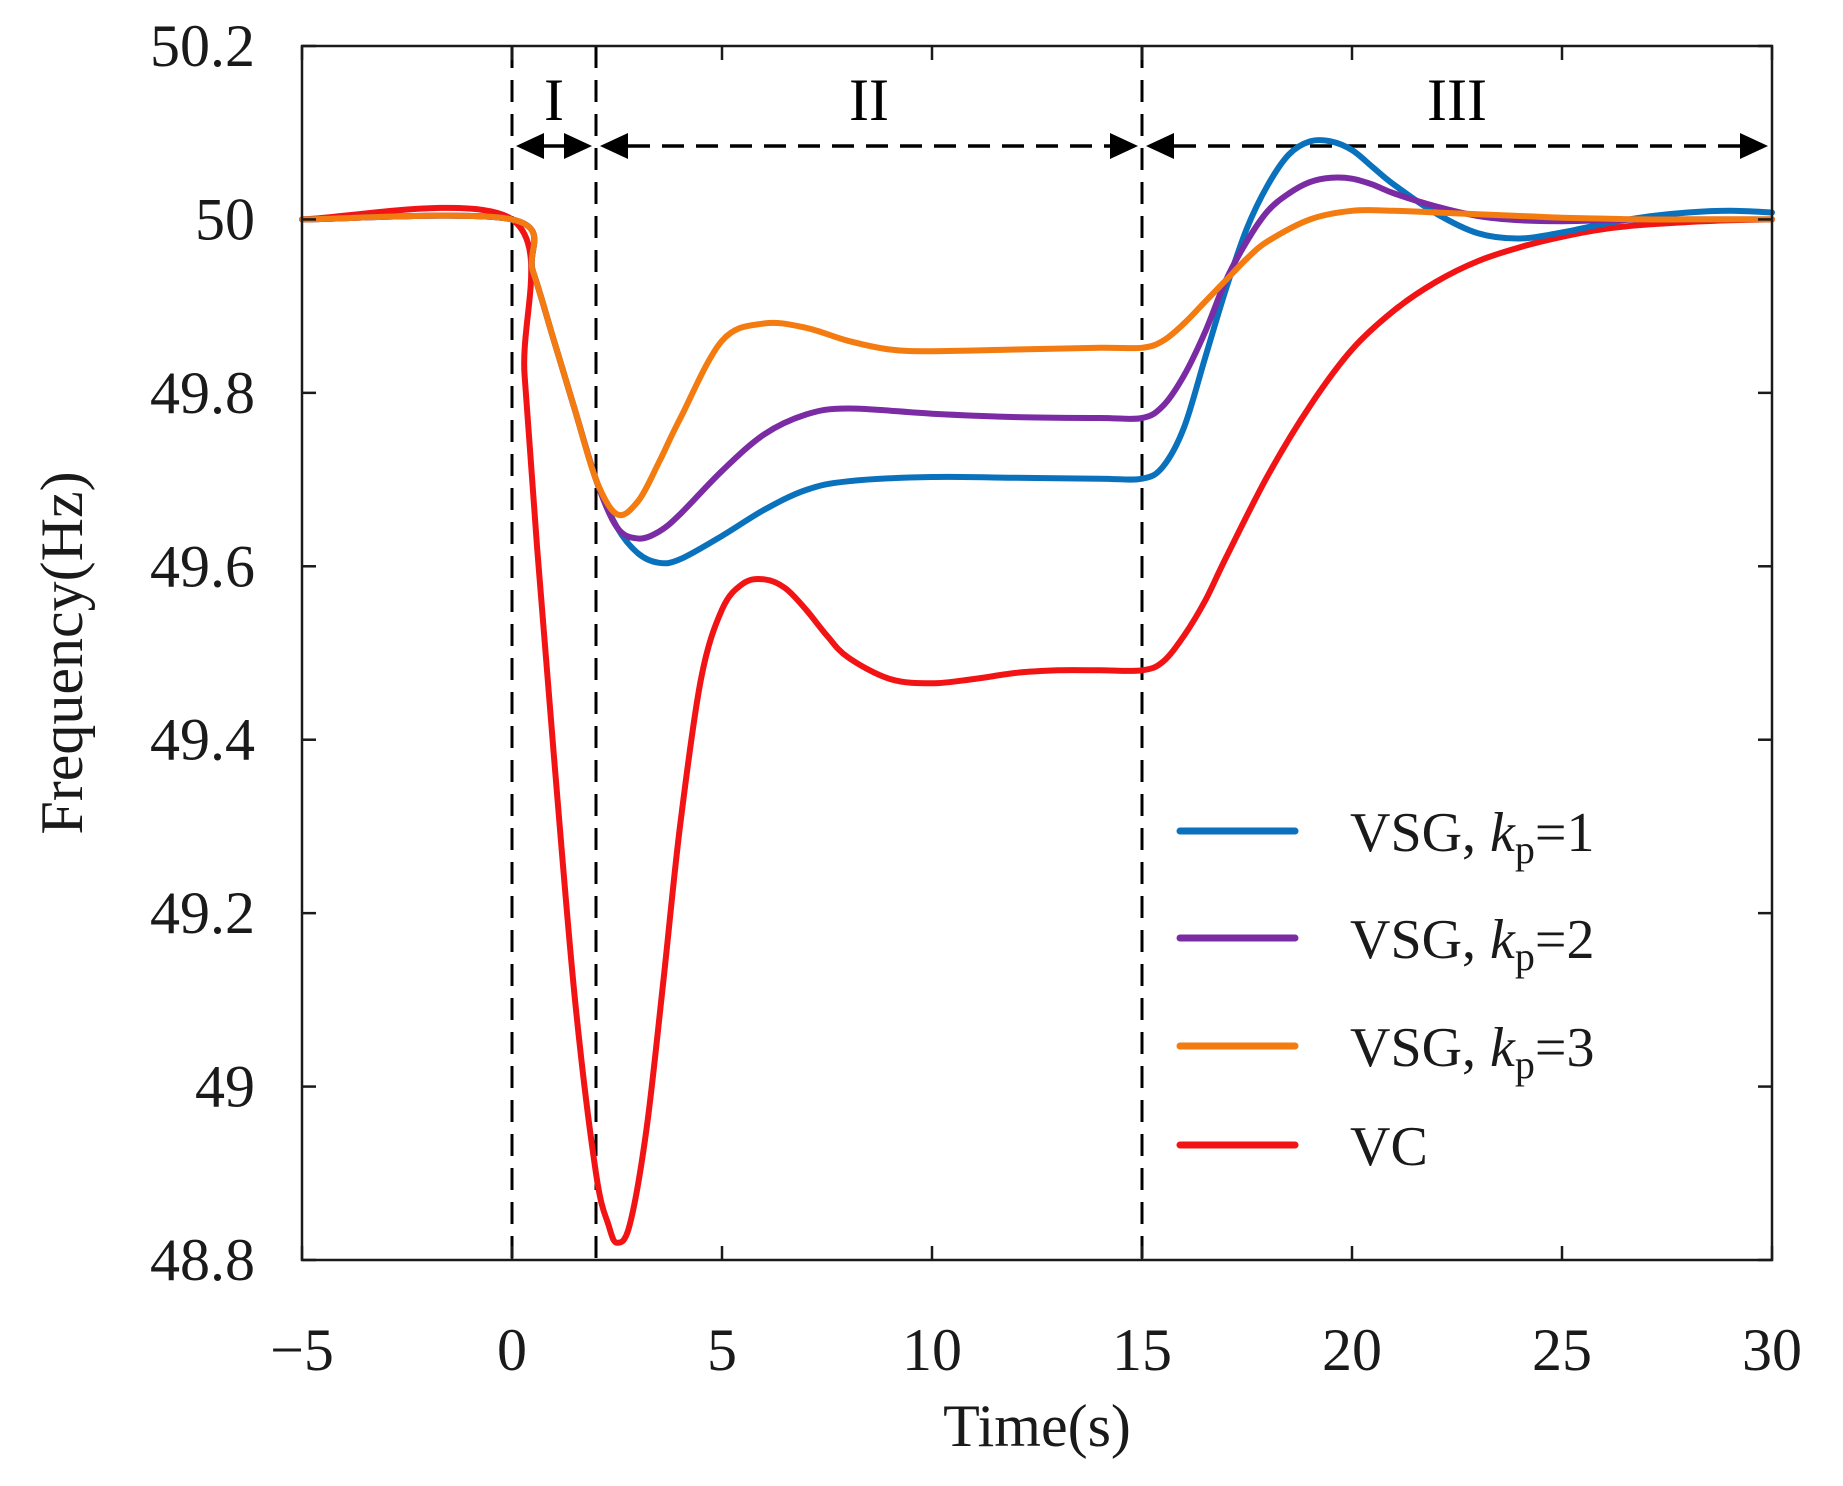 The width and height of the screenshot is (1843, 1486). I want to click on y-tick-label: 50.2, so click(202, 46).